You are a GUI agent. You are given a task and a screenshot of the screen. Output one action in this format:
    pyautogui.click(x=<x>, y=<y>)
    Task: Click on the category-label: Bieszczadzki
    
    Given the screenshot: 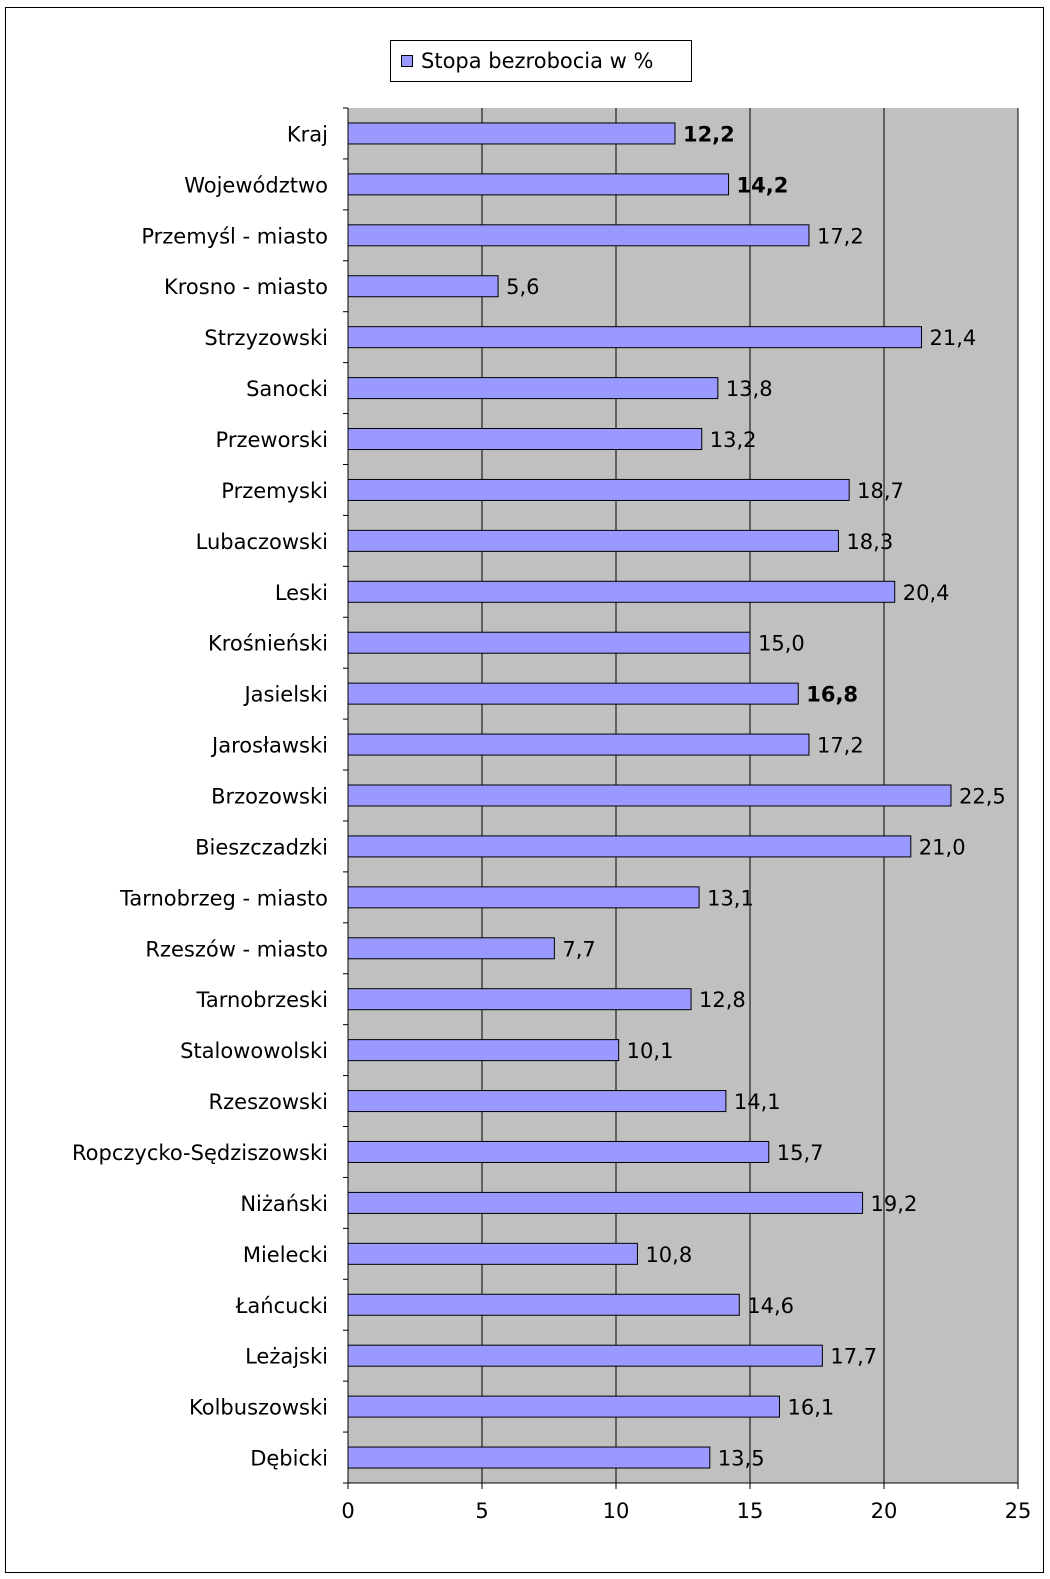 What is the action you would take?
    pyautogui.click(x=261, y=847)
    